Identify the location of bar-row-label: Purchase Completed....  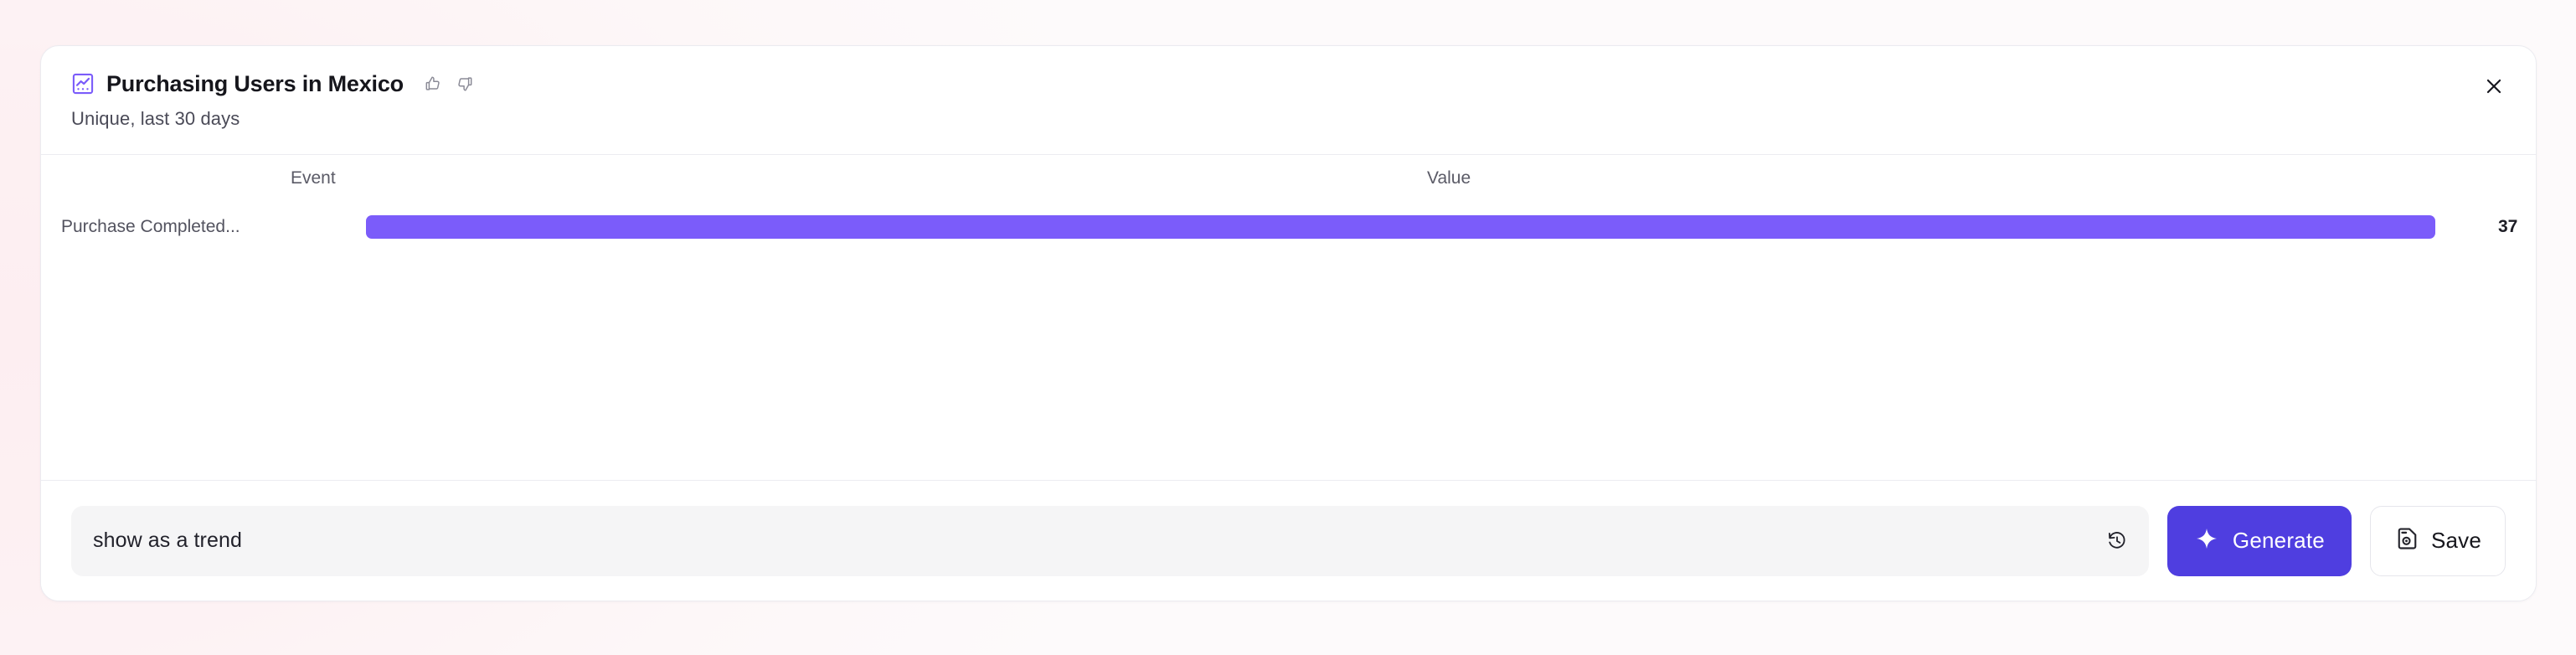
(150, 226).